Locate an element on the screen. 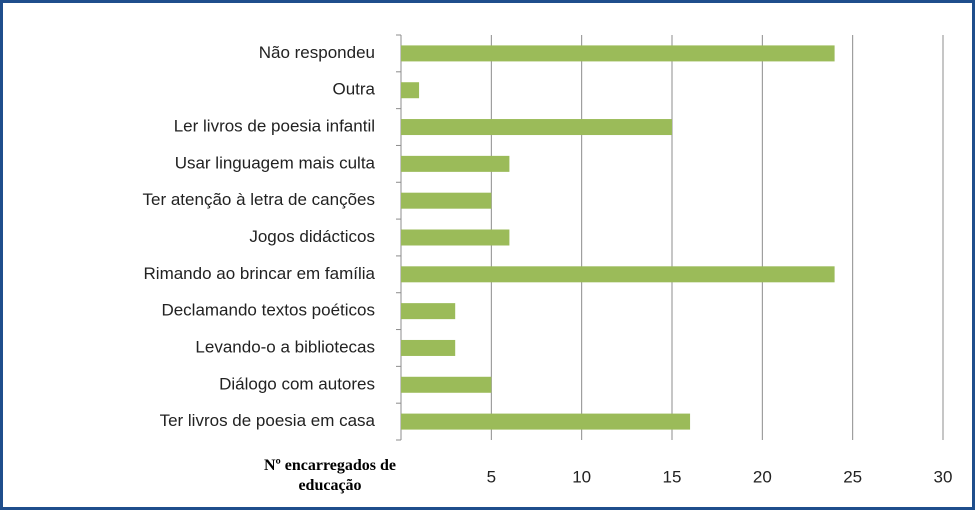 The image size is (975, 515). x-tick-label: 15 is located at coordinates (672, 476).